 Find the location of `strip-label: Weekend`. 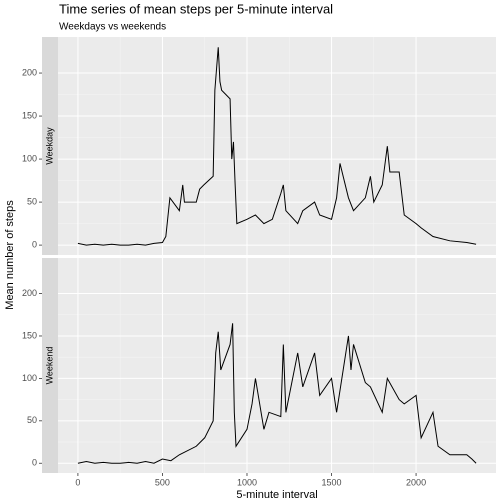

strip-label: Weekend is located at coordinates (49, 366).